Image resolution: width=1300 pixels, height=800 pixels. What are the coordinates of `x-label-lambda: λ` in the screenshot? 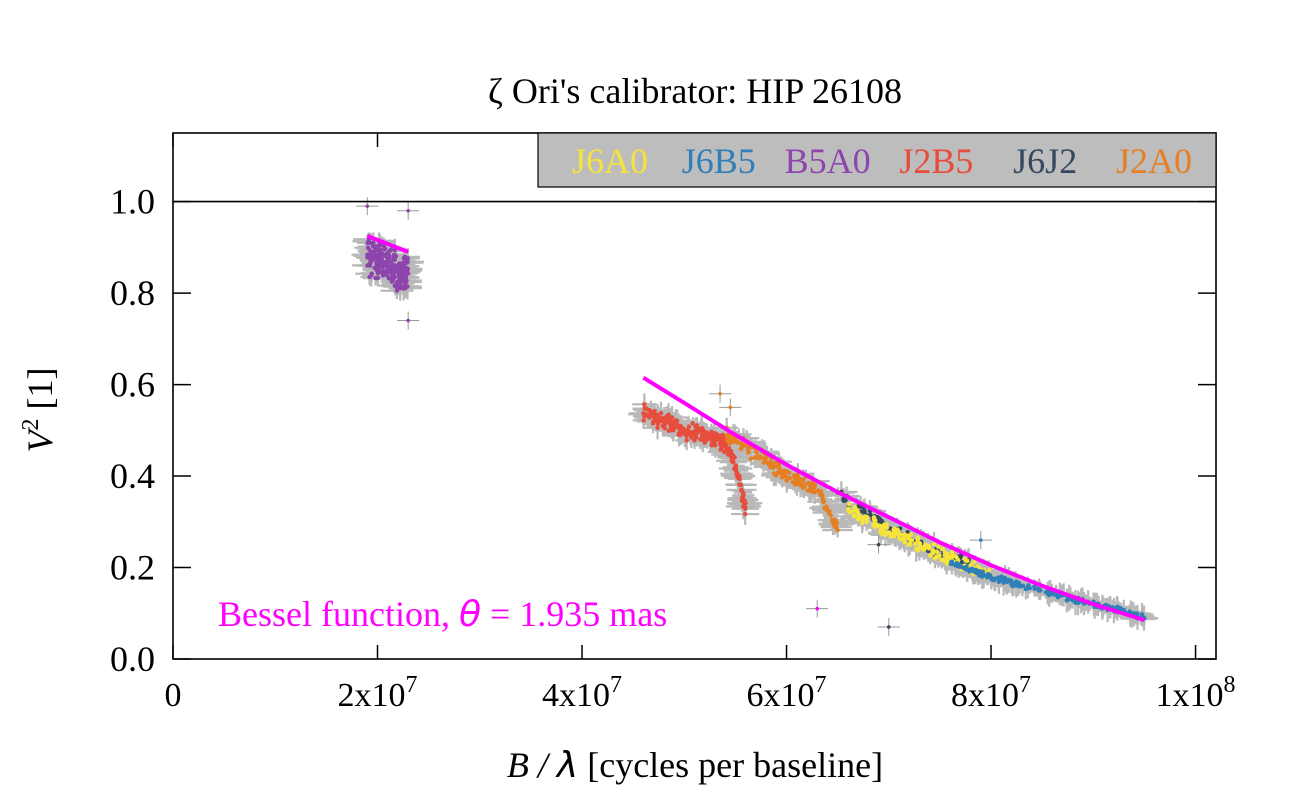 It's located at (566, 765).